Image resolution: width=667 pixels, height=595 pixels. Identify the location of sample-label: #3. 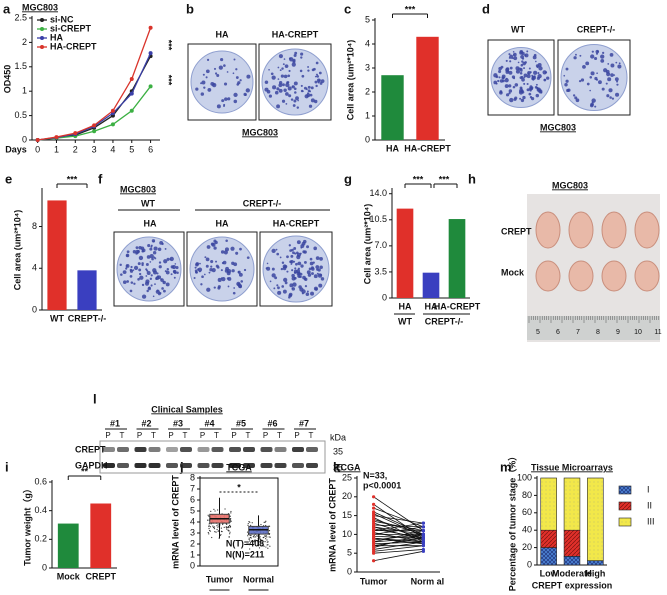
(178, 423).